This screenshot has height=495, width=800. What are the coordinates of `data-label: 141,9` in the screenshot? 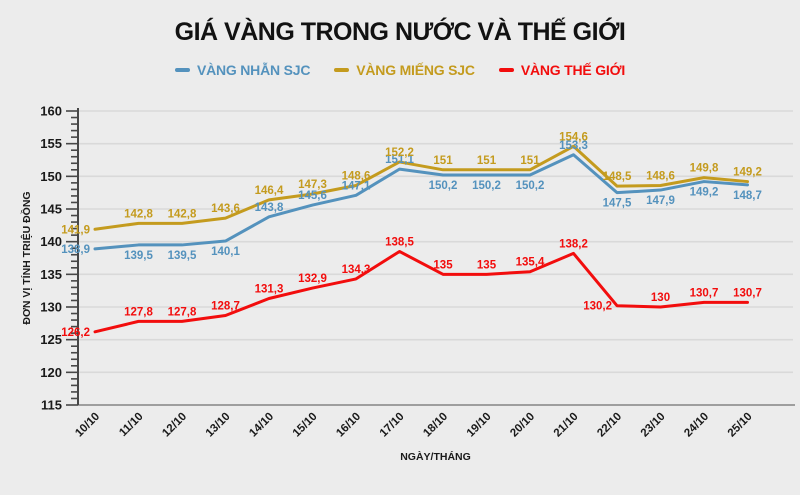 It's located at (75, 230).